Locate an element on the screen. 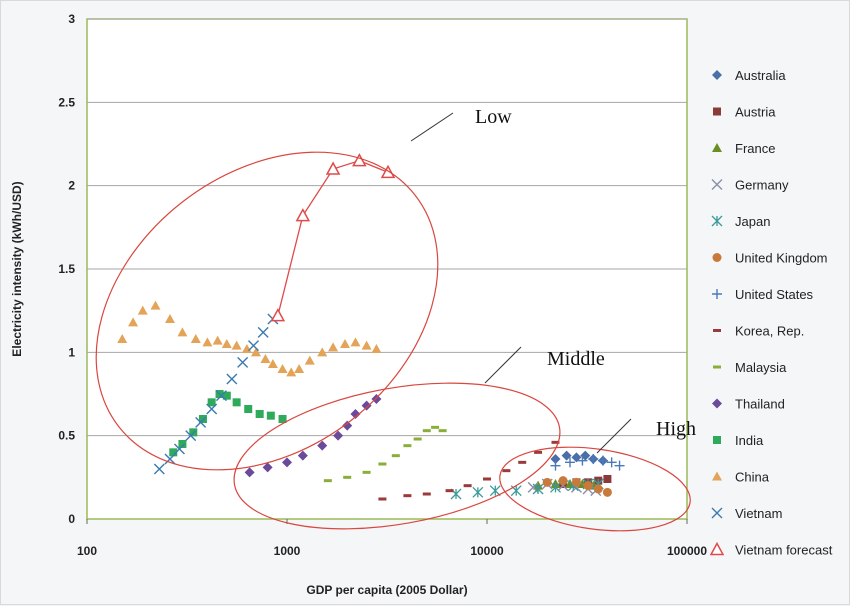 The width and height of the screenshot is (850, 606). y-tick-label: 0.5 is located at coordinates (66, 436).